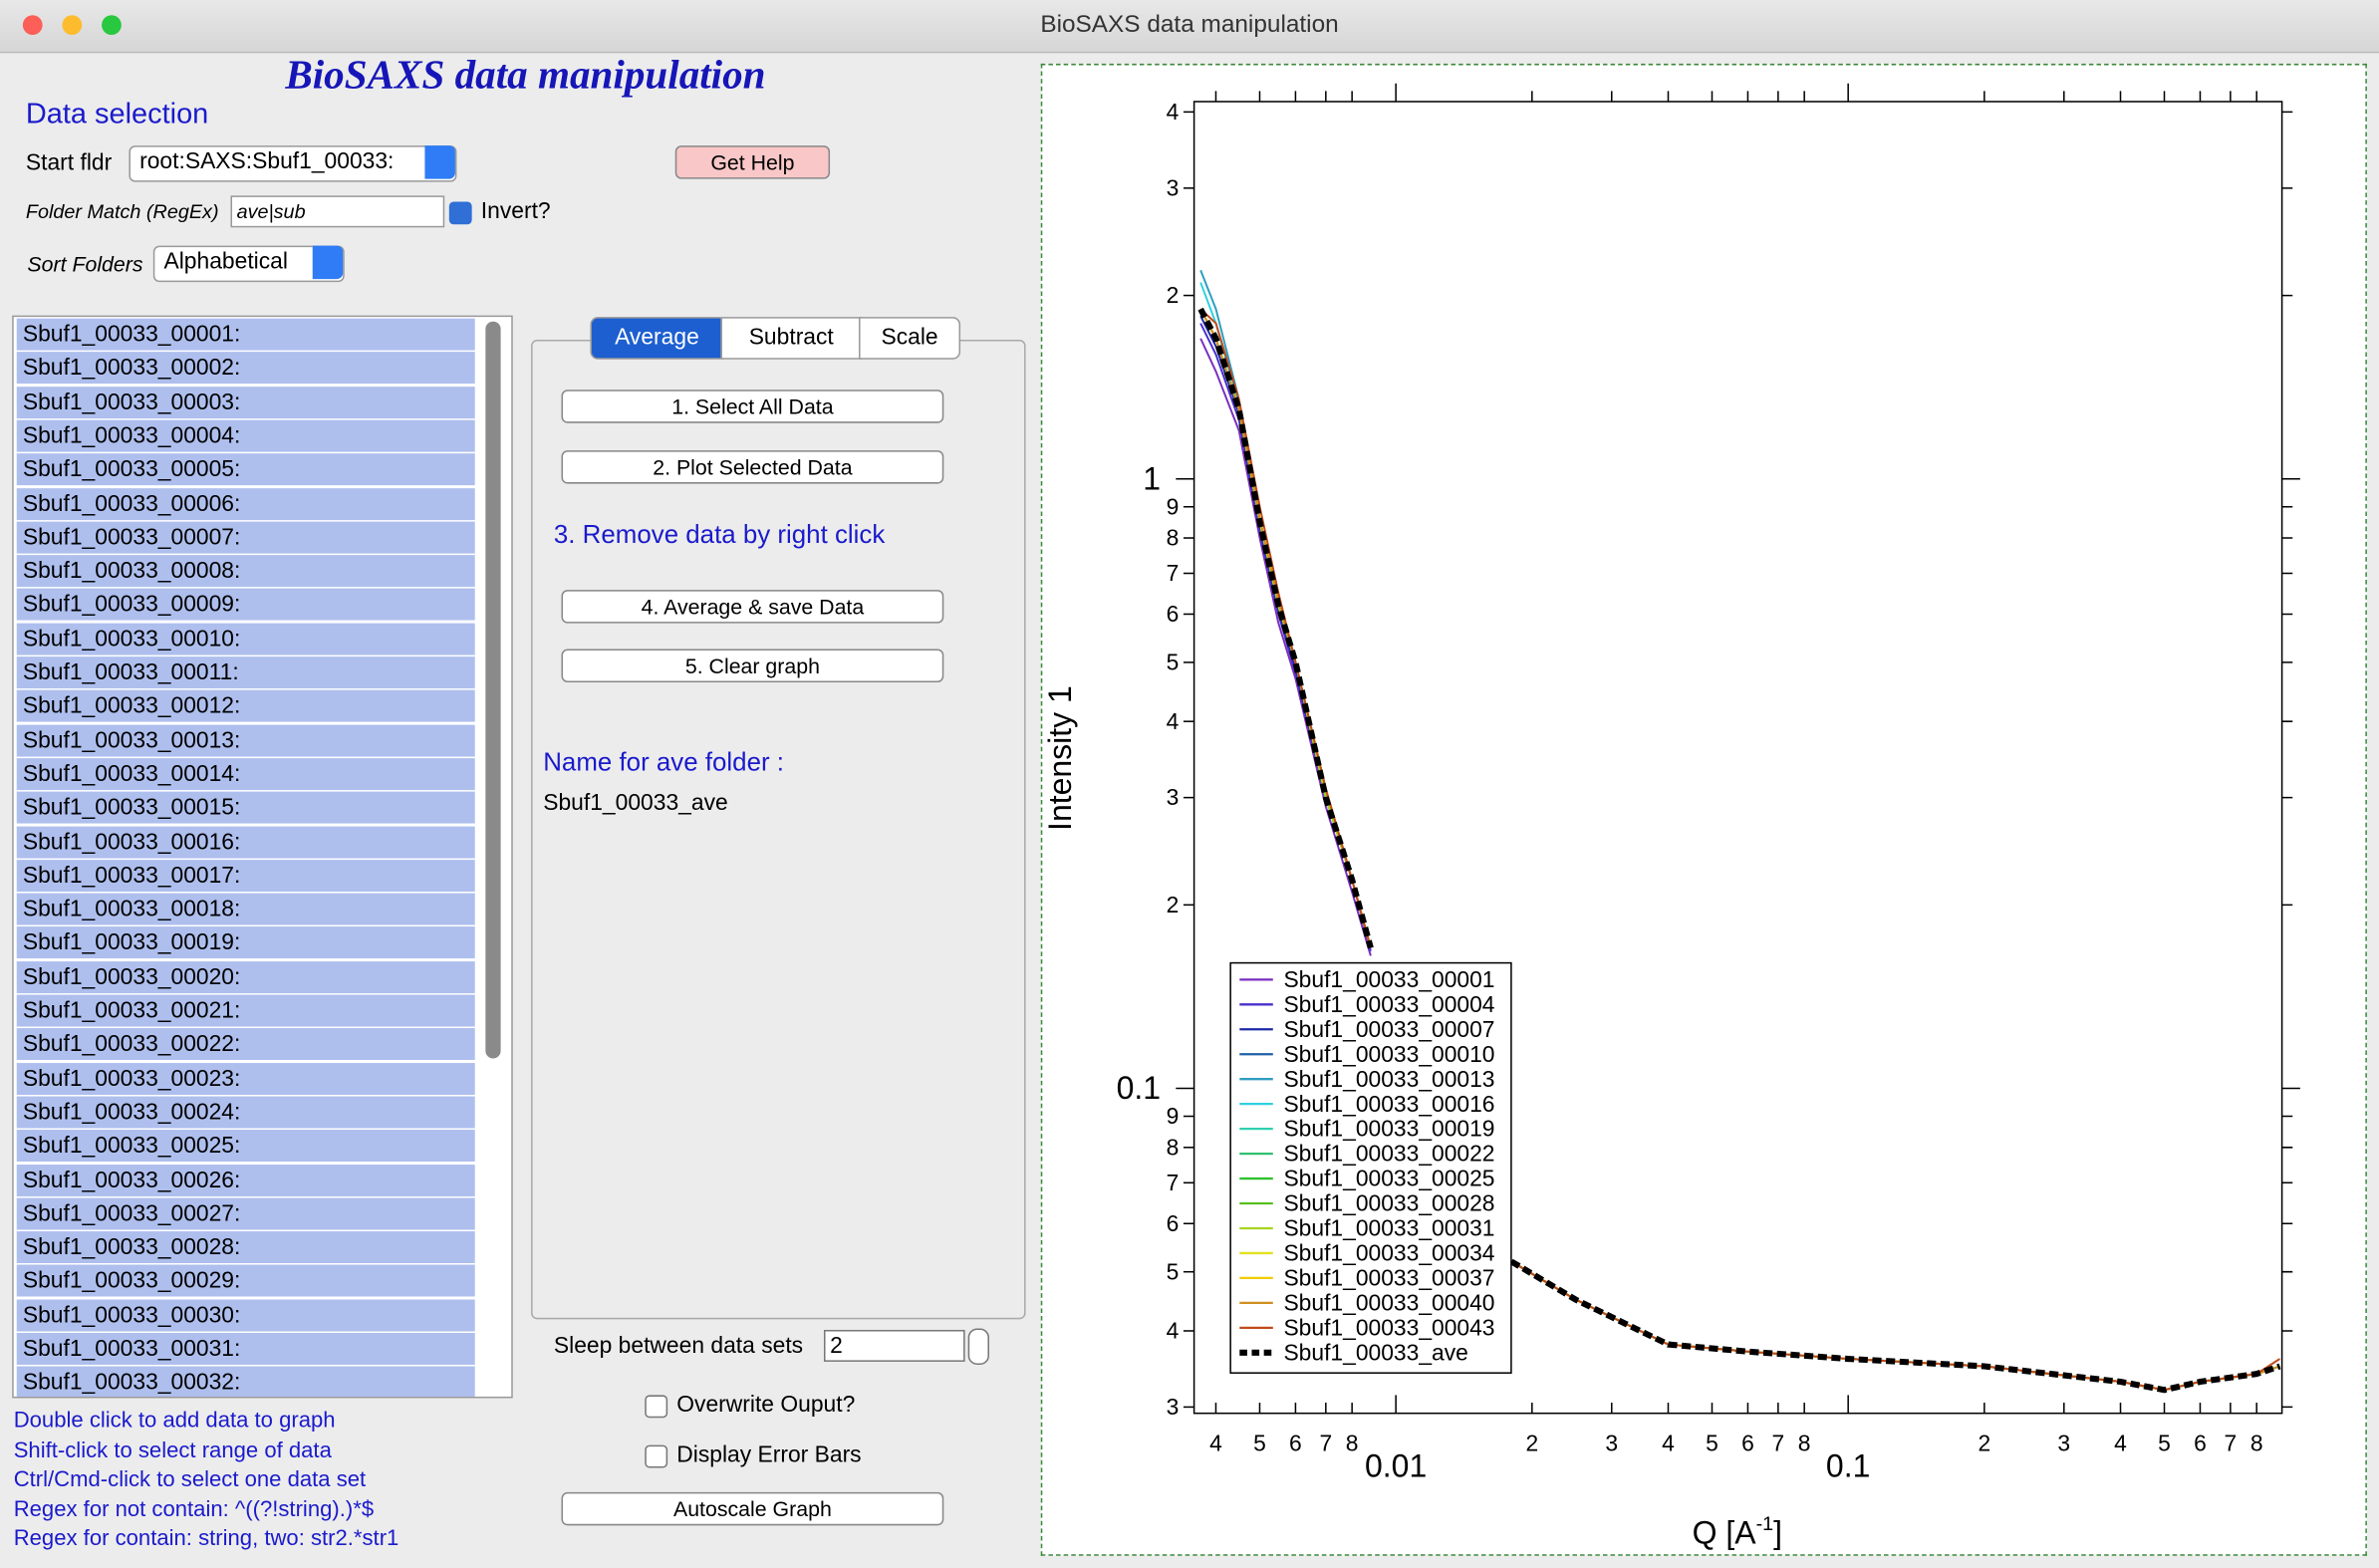 This screenshot has height=1568, width=2379. Describe the element at coordinates (69, 162) in the screenshot. I see `label: Start fldr` at that location.